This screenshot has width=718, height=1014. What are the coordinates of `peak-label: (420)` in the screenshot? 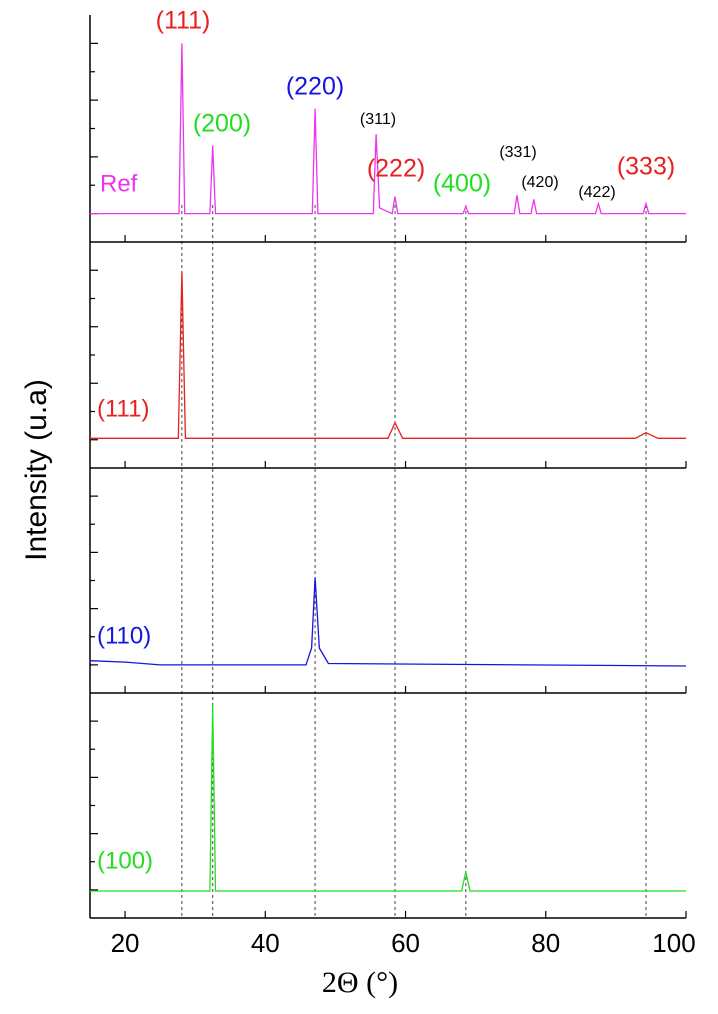 It's located at (539, 182).